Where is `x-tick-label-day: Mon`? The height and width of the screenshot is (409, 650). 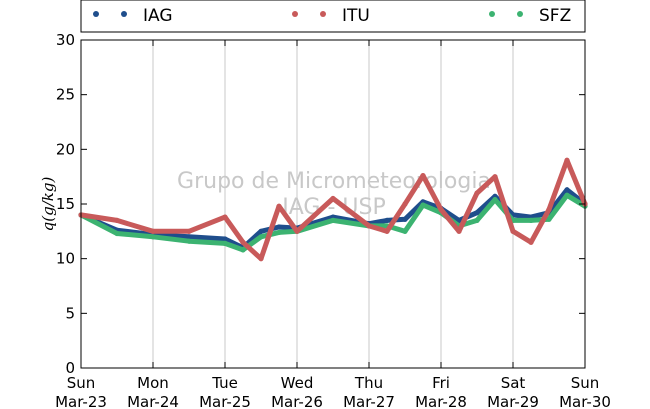
x-tick-label-day: Mon is located at coordinates (153, 383).